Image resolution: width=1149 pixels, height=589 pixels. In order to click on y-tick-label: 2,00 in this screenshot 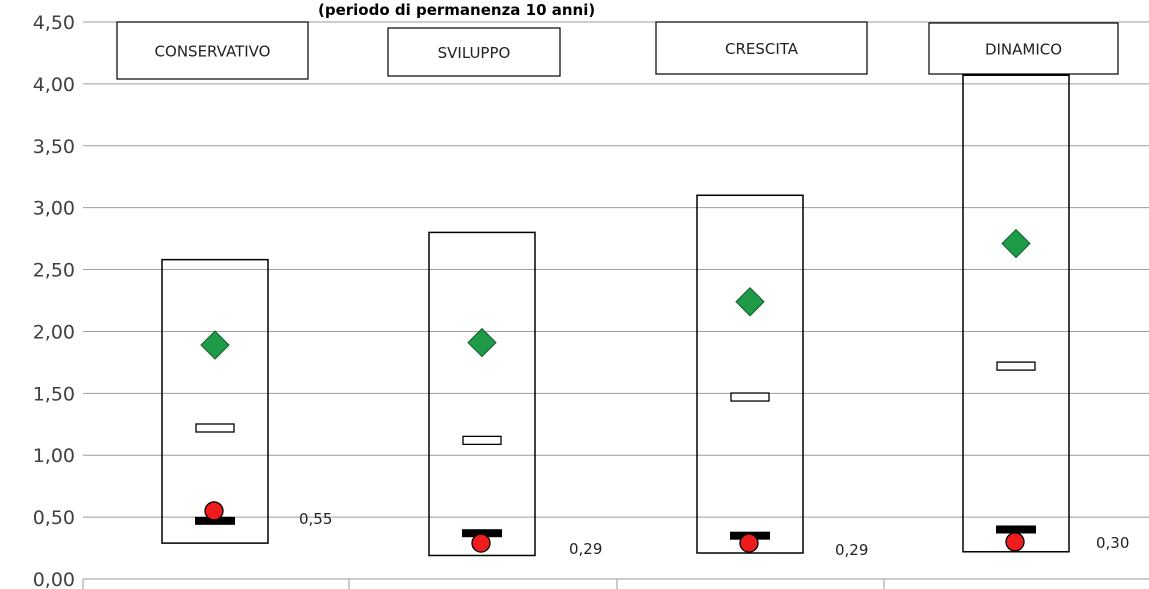, I will do `click(54, 332)`.